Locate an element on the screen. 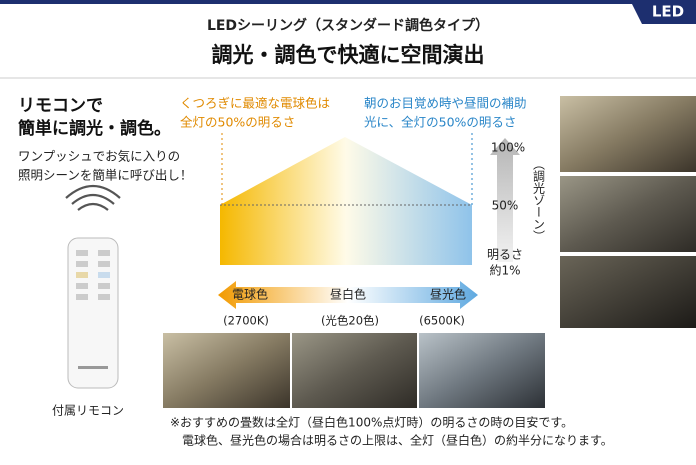 The width and height of the screenshot is (696, 465). remote-heading: 簡単に調光・調色。 is located at coordinates (94, 128).